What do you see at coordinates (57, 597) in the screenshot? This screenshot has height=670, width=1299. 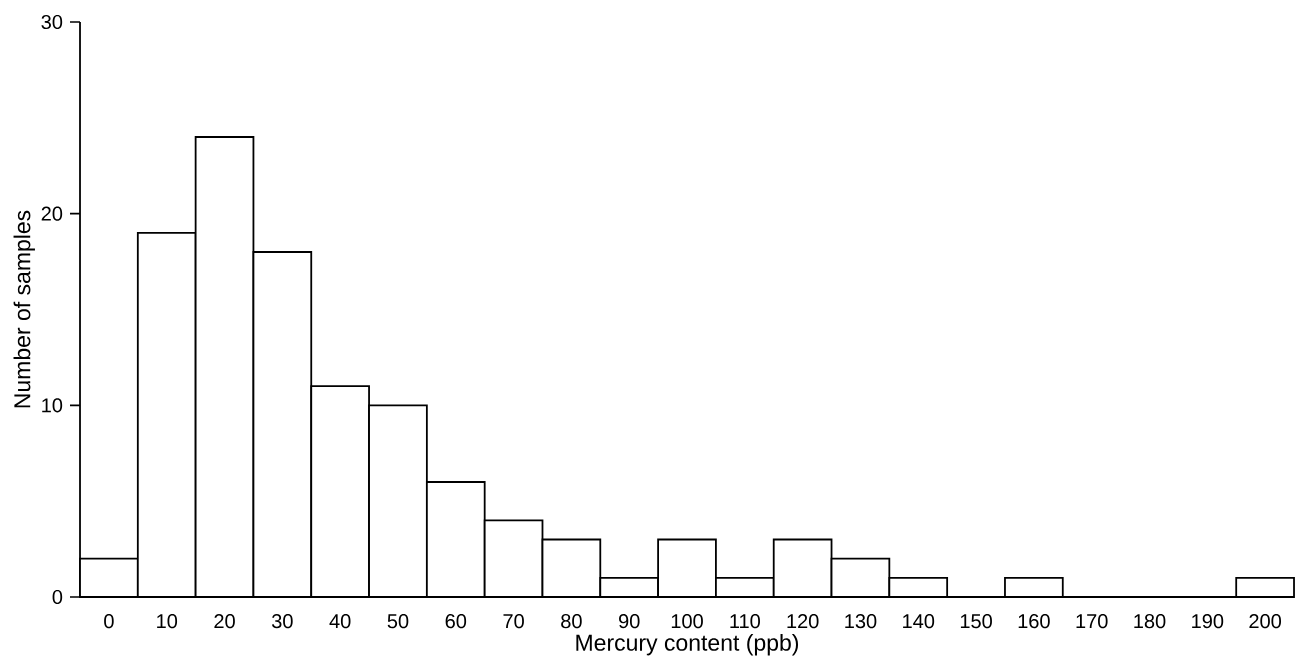 I see `y-tick-label: 0` at bounding box center [57, 597].